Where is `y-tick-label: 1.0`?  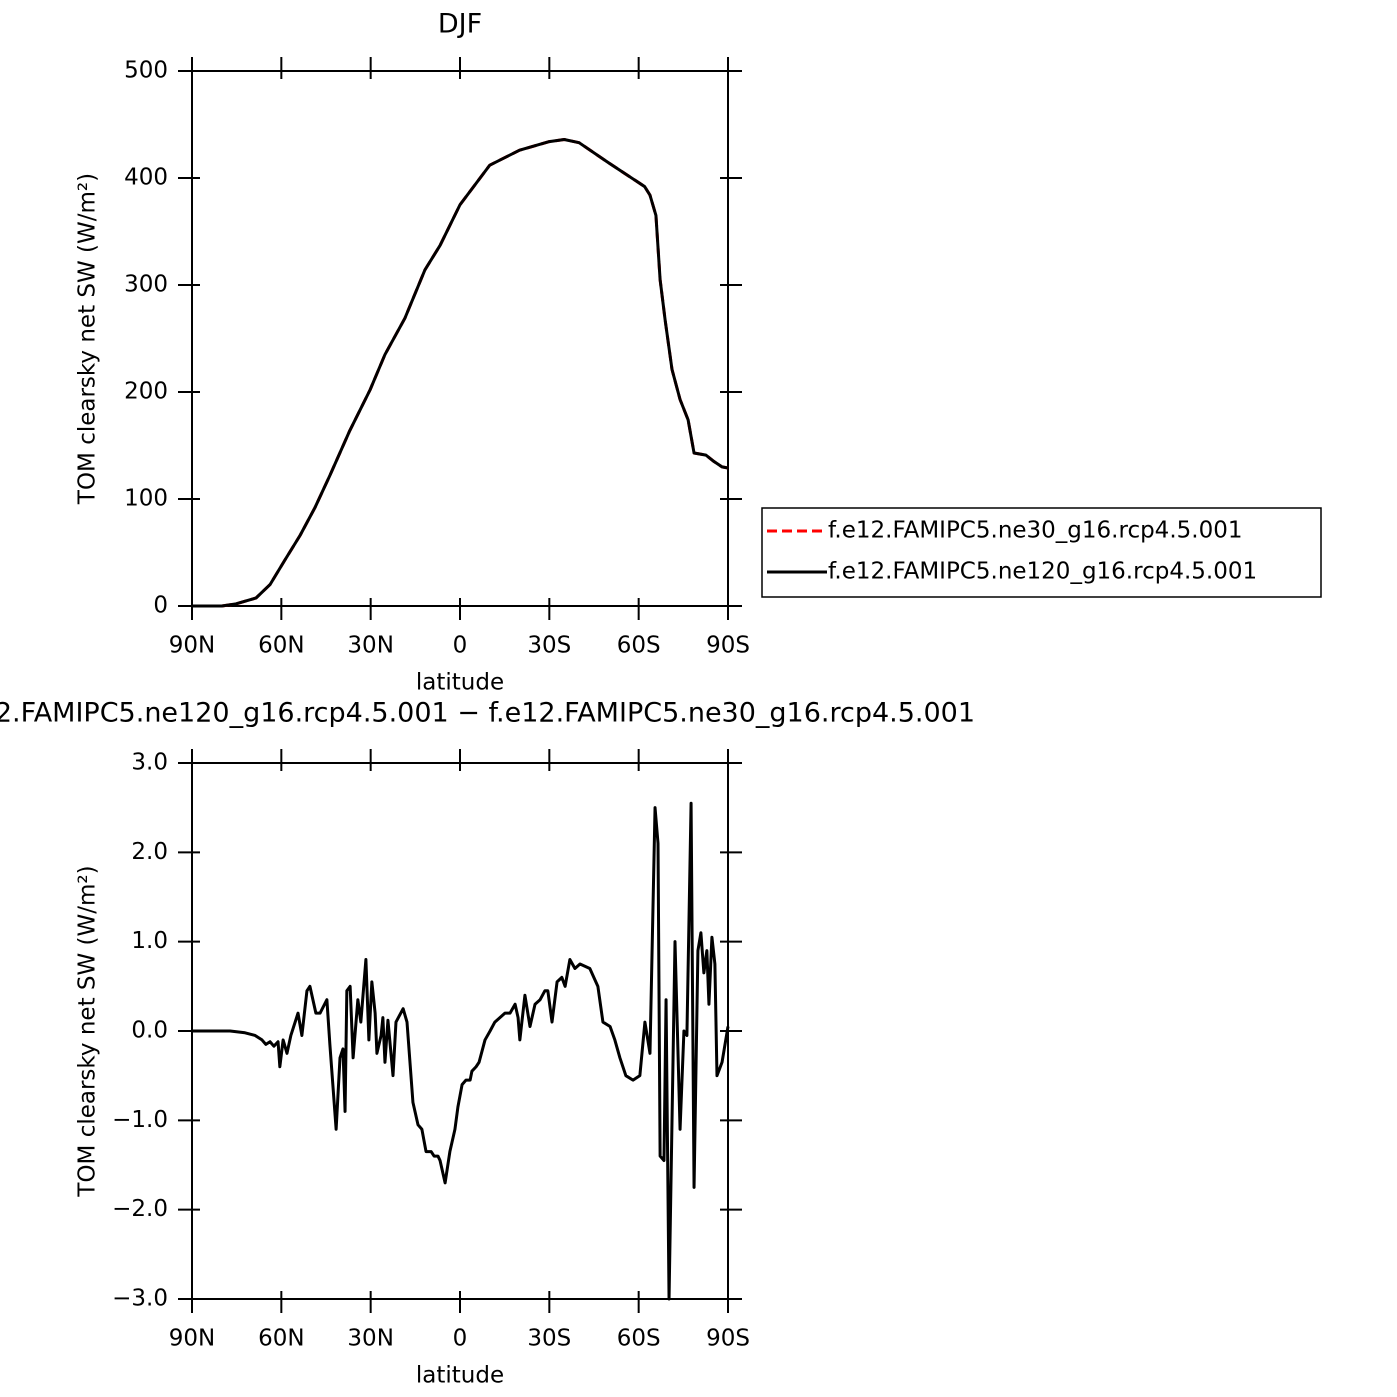 y-tick-label: 1.0 is located at coordinates (149, 941).